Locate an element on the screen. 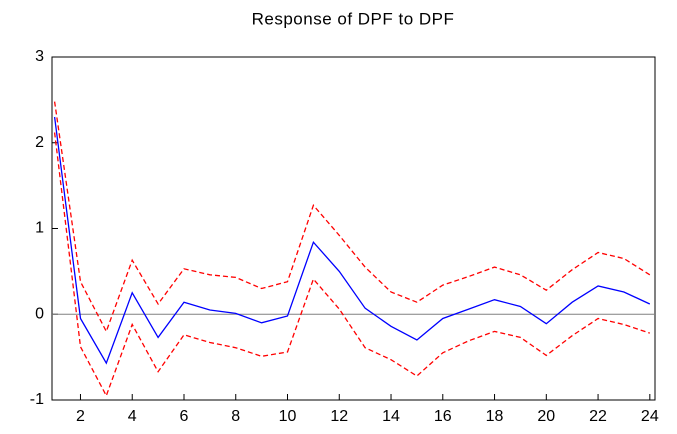 This screenshot has width=677, height=434. y-tick-label: 1 is located at coordinates (39, 228).